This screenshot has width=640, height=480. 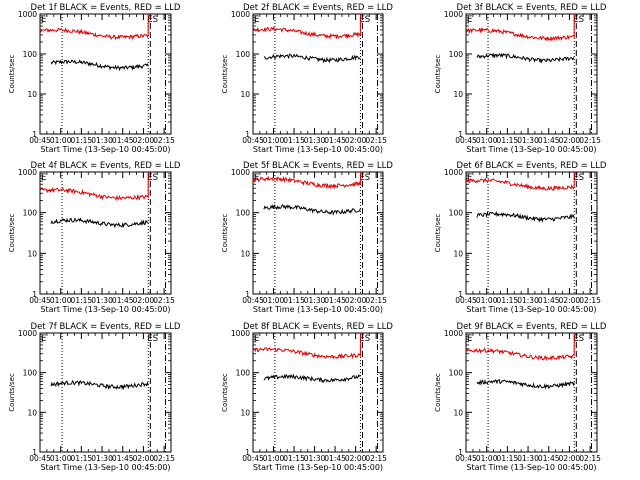 What do you see at coordinates (318, 149) in the screenshot?
I see `chart-2-xlabel: Start Time (13-Sep-10 00:45:00)` at bounding box center [318, 149].